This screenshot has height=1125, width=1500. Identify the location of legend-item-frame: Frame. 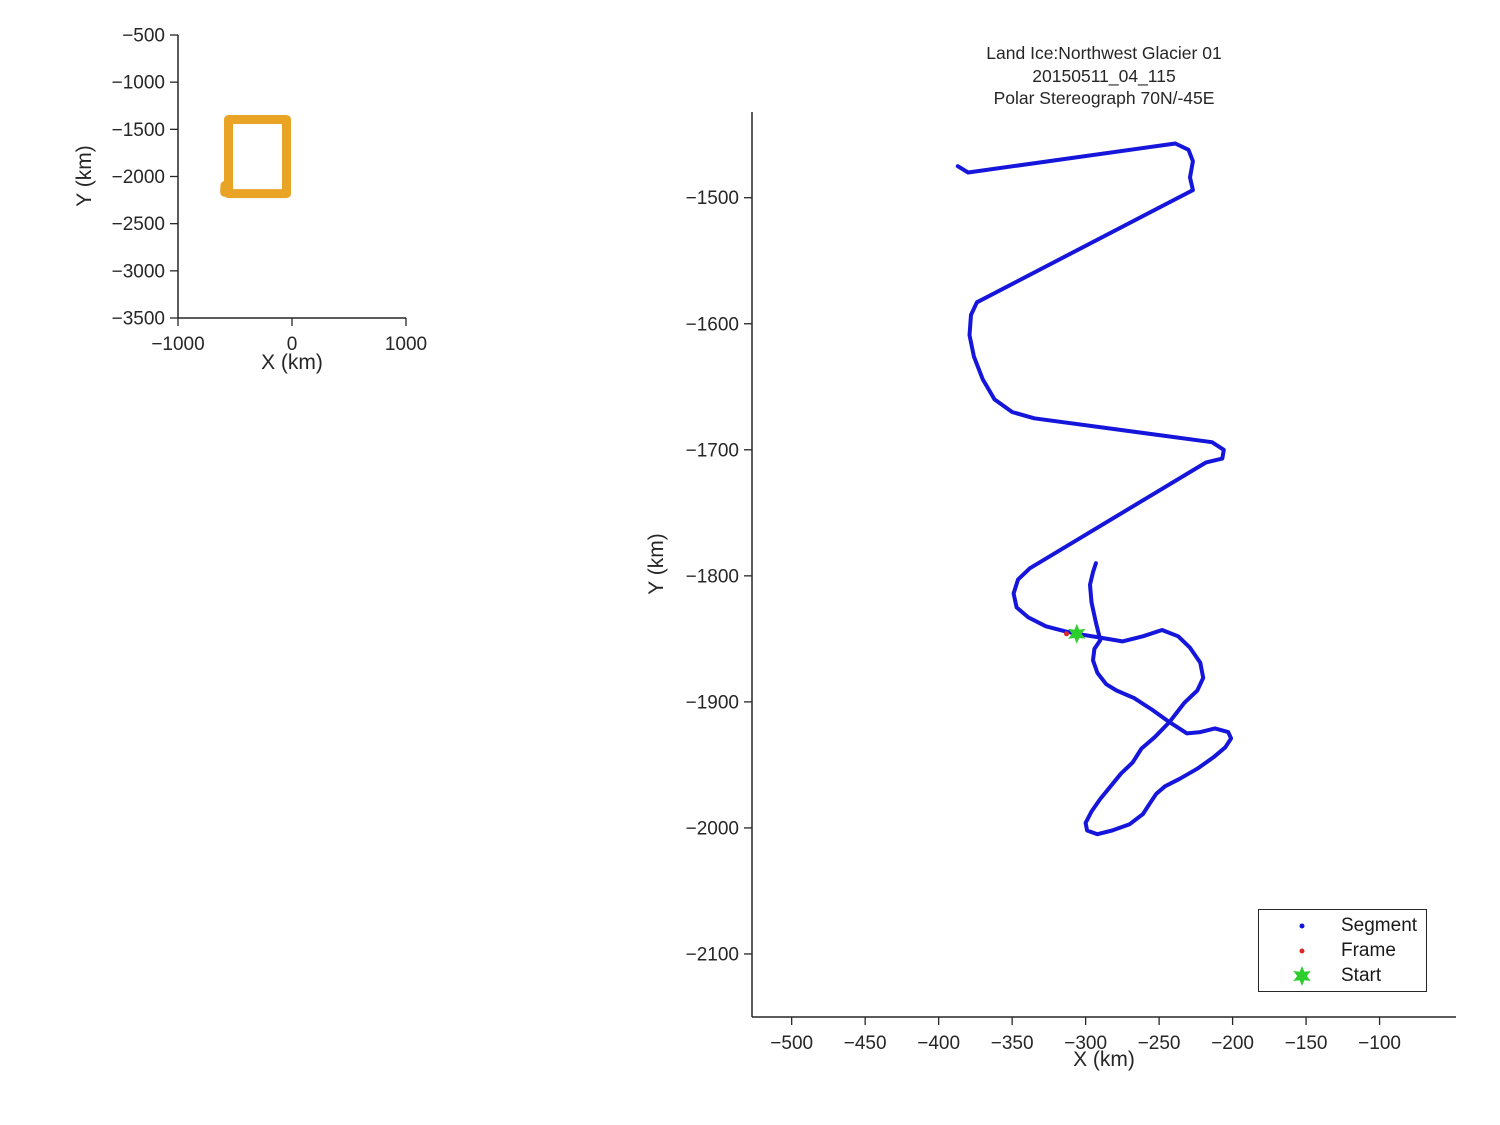
(1342, 950).